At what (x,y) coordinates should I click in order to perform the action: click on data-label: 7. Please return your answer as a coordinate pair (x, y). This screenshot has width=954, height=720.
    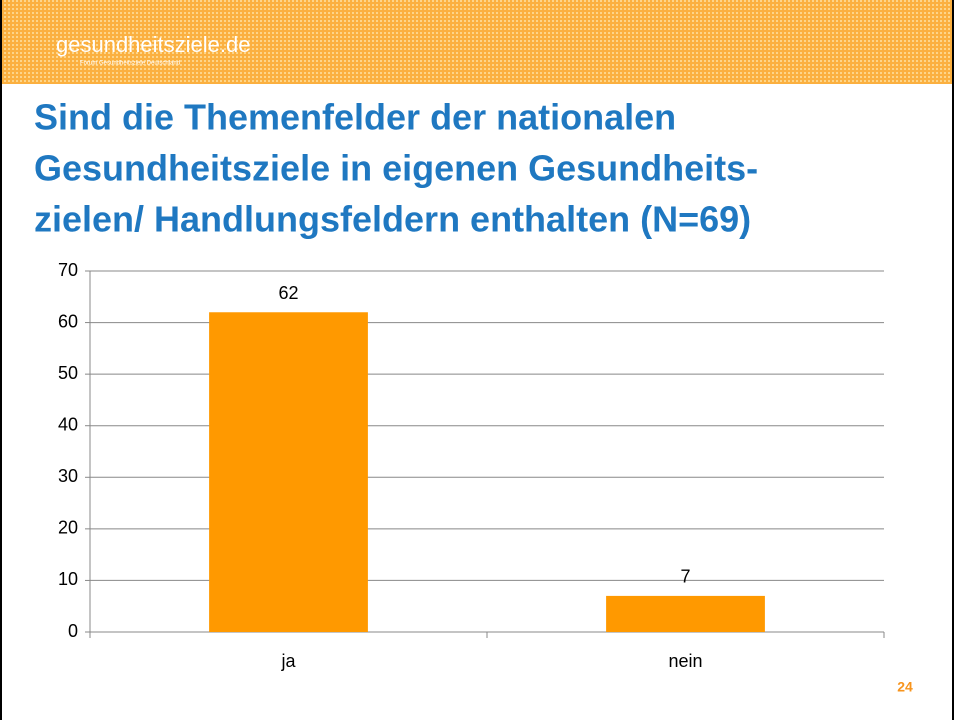
    Looking at the image, I should click on (685, 577).